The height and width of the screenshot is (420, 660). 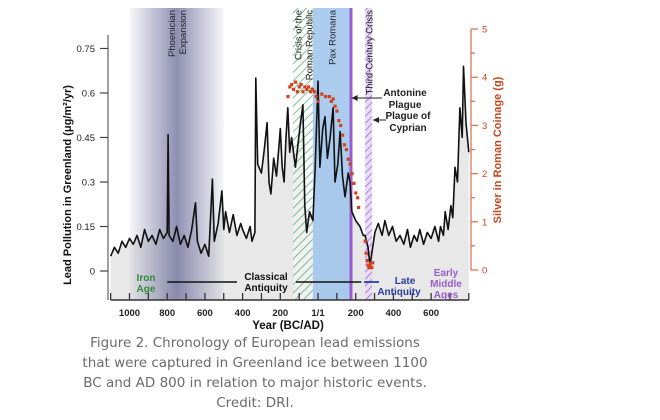 I want to click on y-tick-label: 0, so click(x=92, y=272).